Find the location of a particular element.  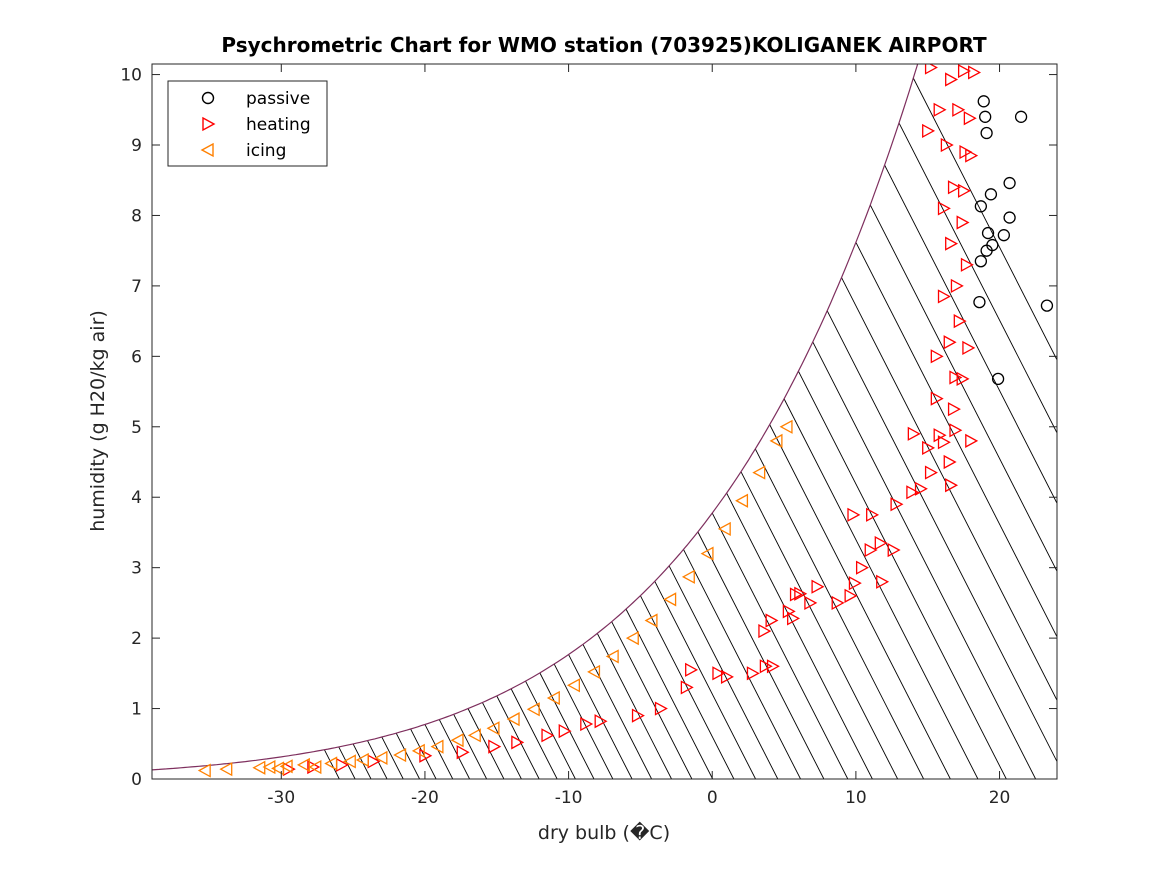

legend-label-passive: passive is located at coordinates (278, 99).